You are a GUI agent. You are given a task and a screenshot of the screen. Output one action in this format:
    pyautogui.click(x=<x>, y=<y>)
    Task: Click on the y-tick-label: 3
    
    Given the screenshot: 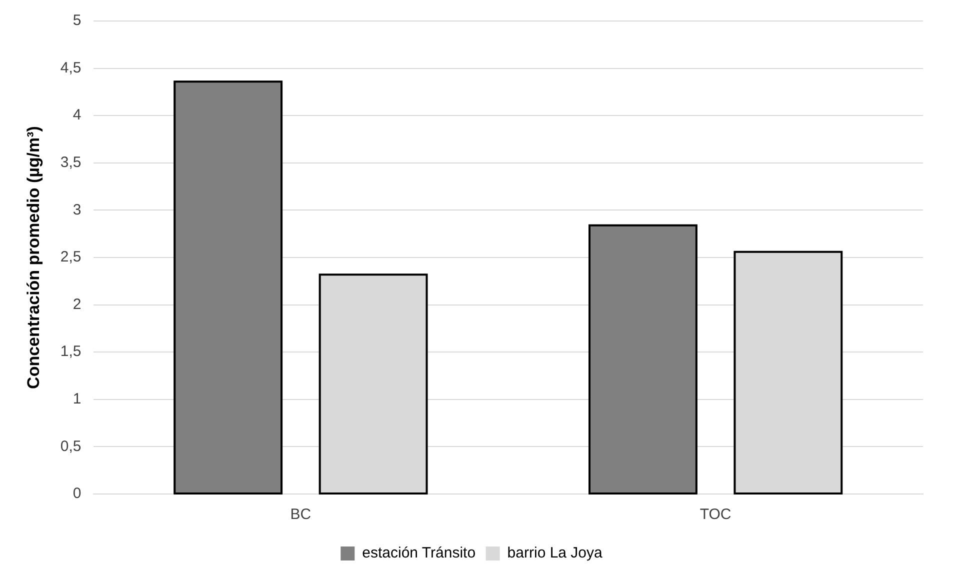 What is the action you would take?
    pyautogui.click(x=77, y=209)
    